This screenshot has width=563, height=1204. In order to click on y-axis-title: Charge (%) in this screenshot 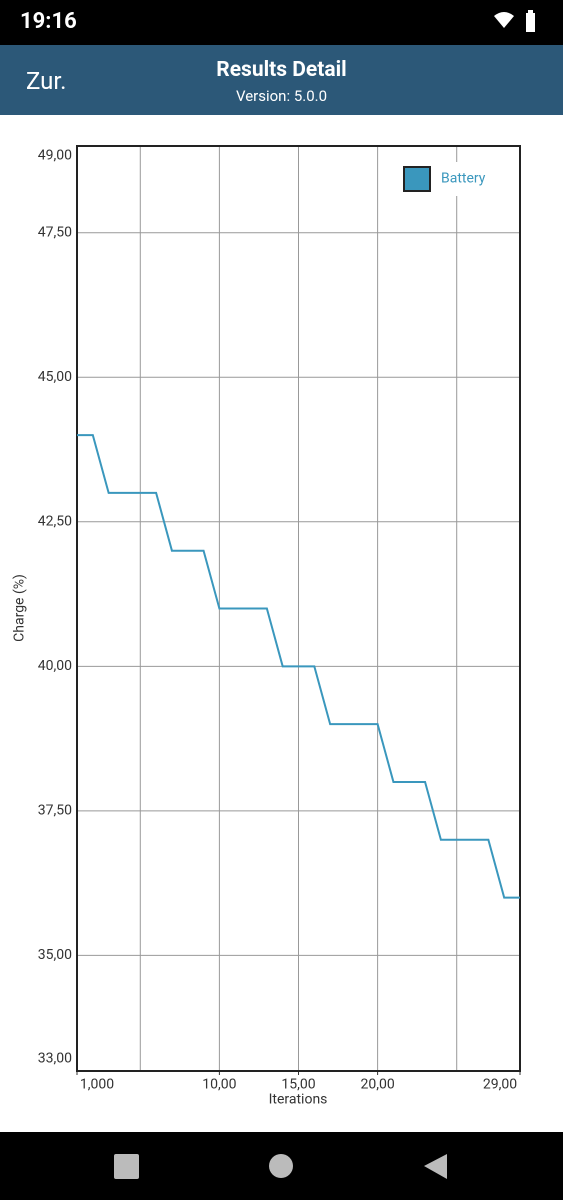, I will do `click(20, 608)`.